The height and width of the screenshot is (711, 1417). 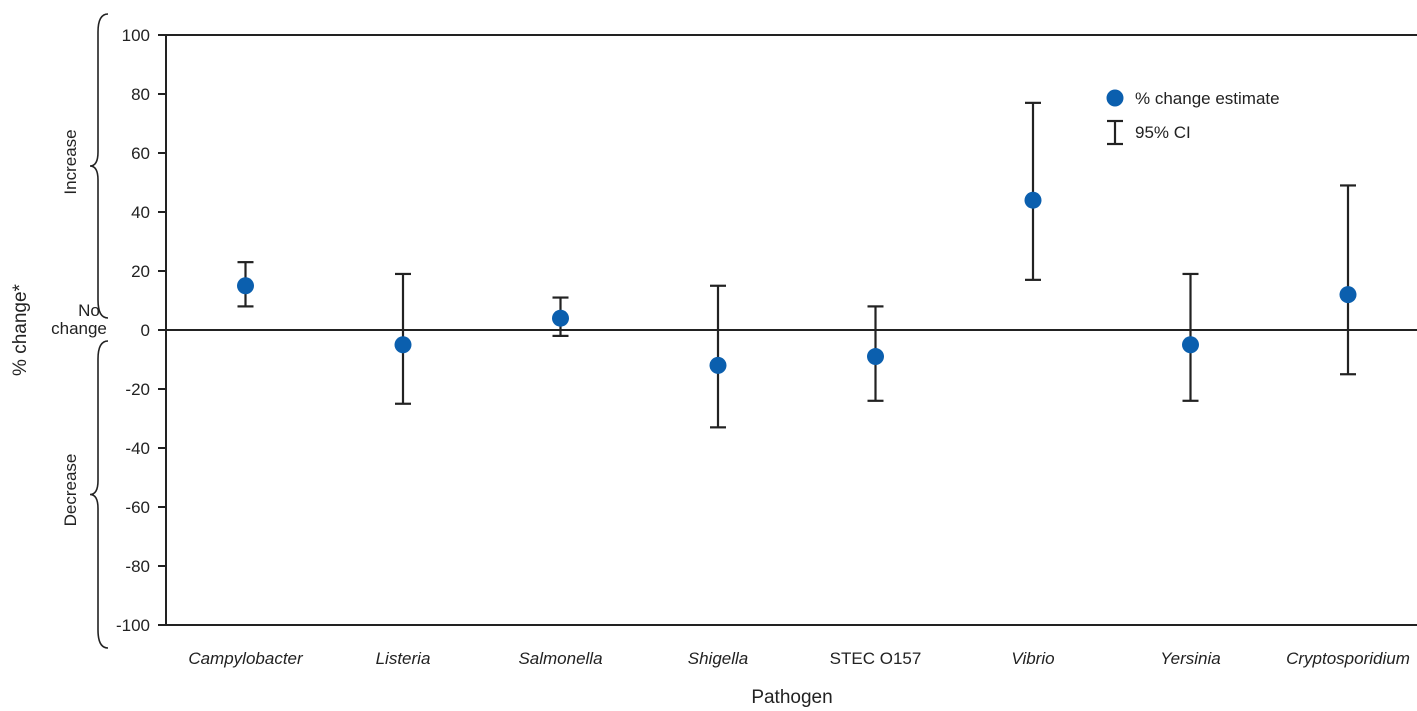 I want to click on region-braces, so click(x=99, y=331).